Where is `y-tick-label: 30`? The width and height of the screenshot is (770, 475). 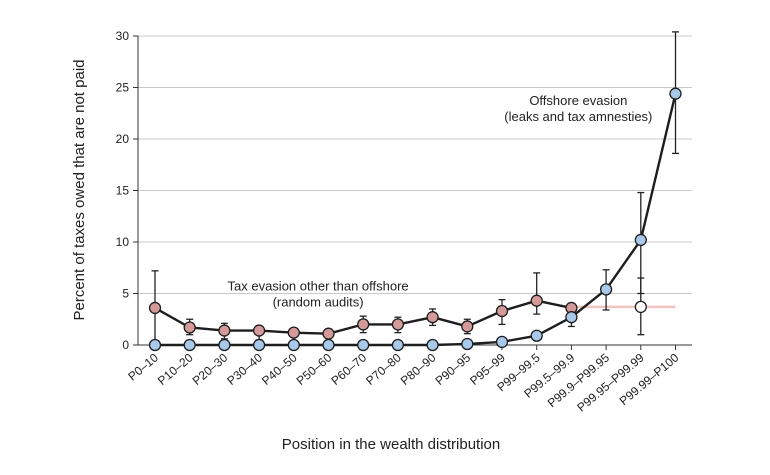 y-tick-label: 30 is located at coordinates (123, 36).